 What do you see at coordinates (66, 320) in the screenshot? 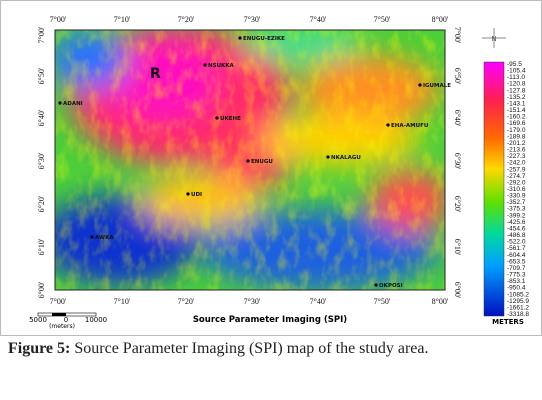
I see `scale-mid: 0` at bounding box center [66, 320].